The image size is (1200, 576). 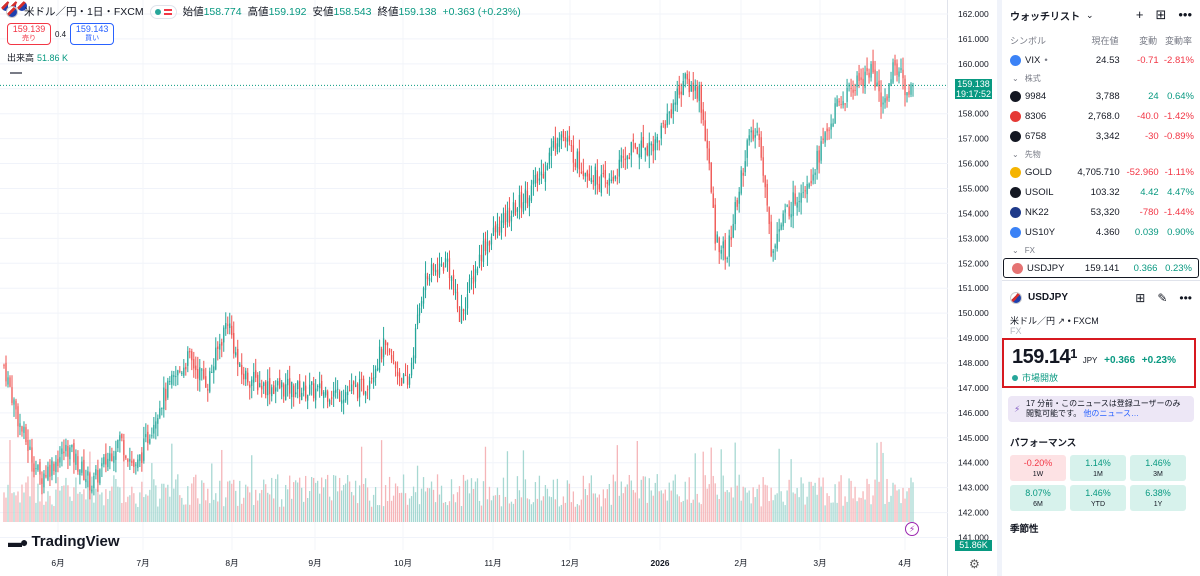 I want to click on price-axis-label: 145.000, so click(x=973, y=438).